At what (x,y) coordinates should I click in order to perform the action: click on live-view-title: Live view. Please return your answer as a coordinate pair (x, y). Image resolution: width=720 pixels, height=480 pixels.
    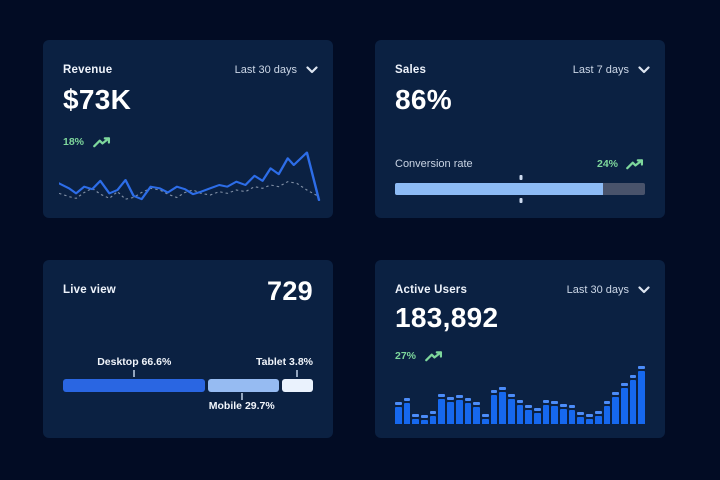
    Looking at the image, I should click on (89, 290).